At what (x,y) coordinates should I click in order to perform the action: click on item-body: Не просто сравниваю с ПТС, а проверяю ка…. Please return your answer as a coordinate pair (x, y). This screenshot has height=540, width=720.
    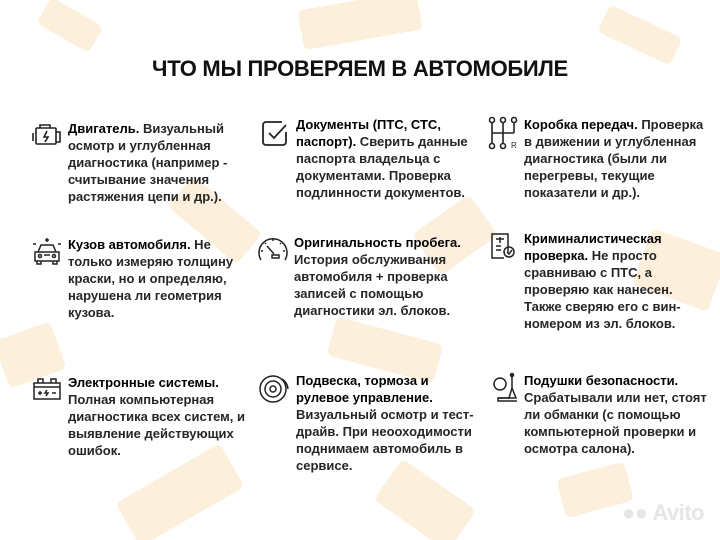
    Looking at the image, I should click on (602, 289).